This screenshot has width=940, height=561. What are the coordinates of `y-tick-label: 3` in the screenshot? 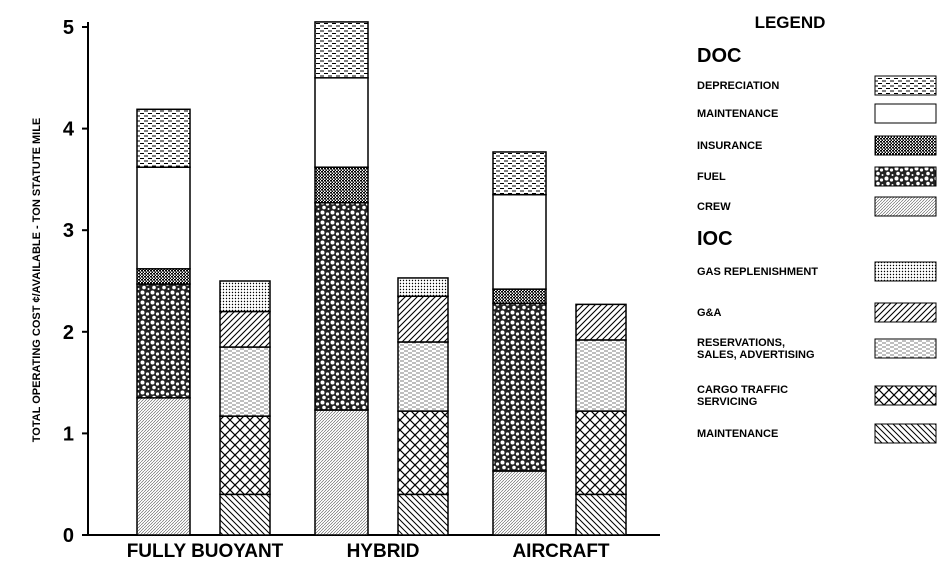 It's located at (68, 231).